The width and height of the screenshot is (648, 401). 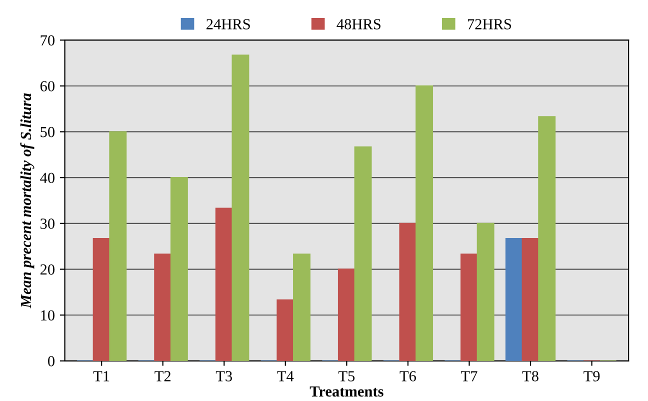 What do you see at coordinates (47, 223) in the screenshot?
I see `y-tick-label: 30` at bounding box center [47, 223].